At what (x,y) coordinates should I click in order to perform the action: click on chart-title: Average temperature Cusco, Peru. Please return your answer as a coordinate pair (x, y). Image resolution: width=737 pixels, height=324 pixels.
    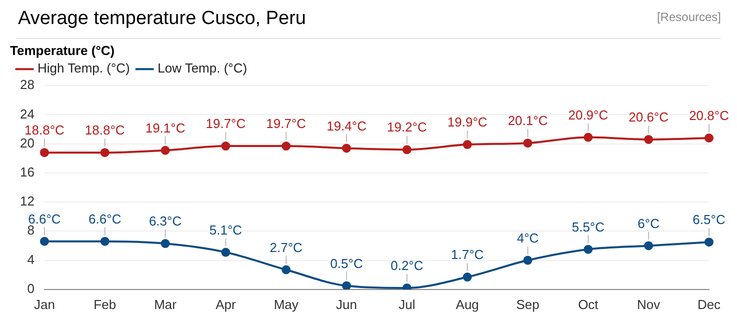
    Looking at the image, I should click on (162, 19).